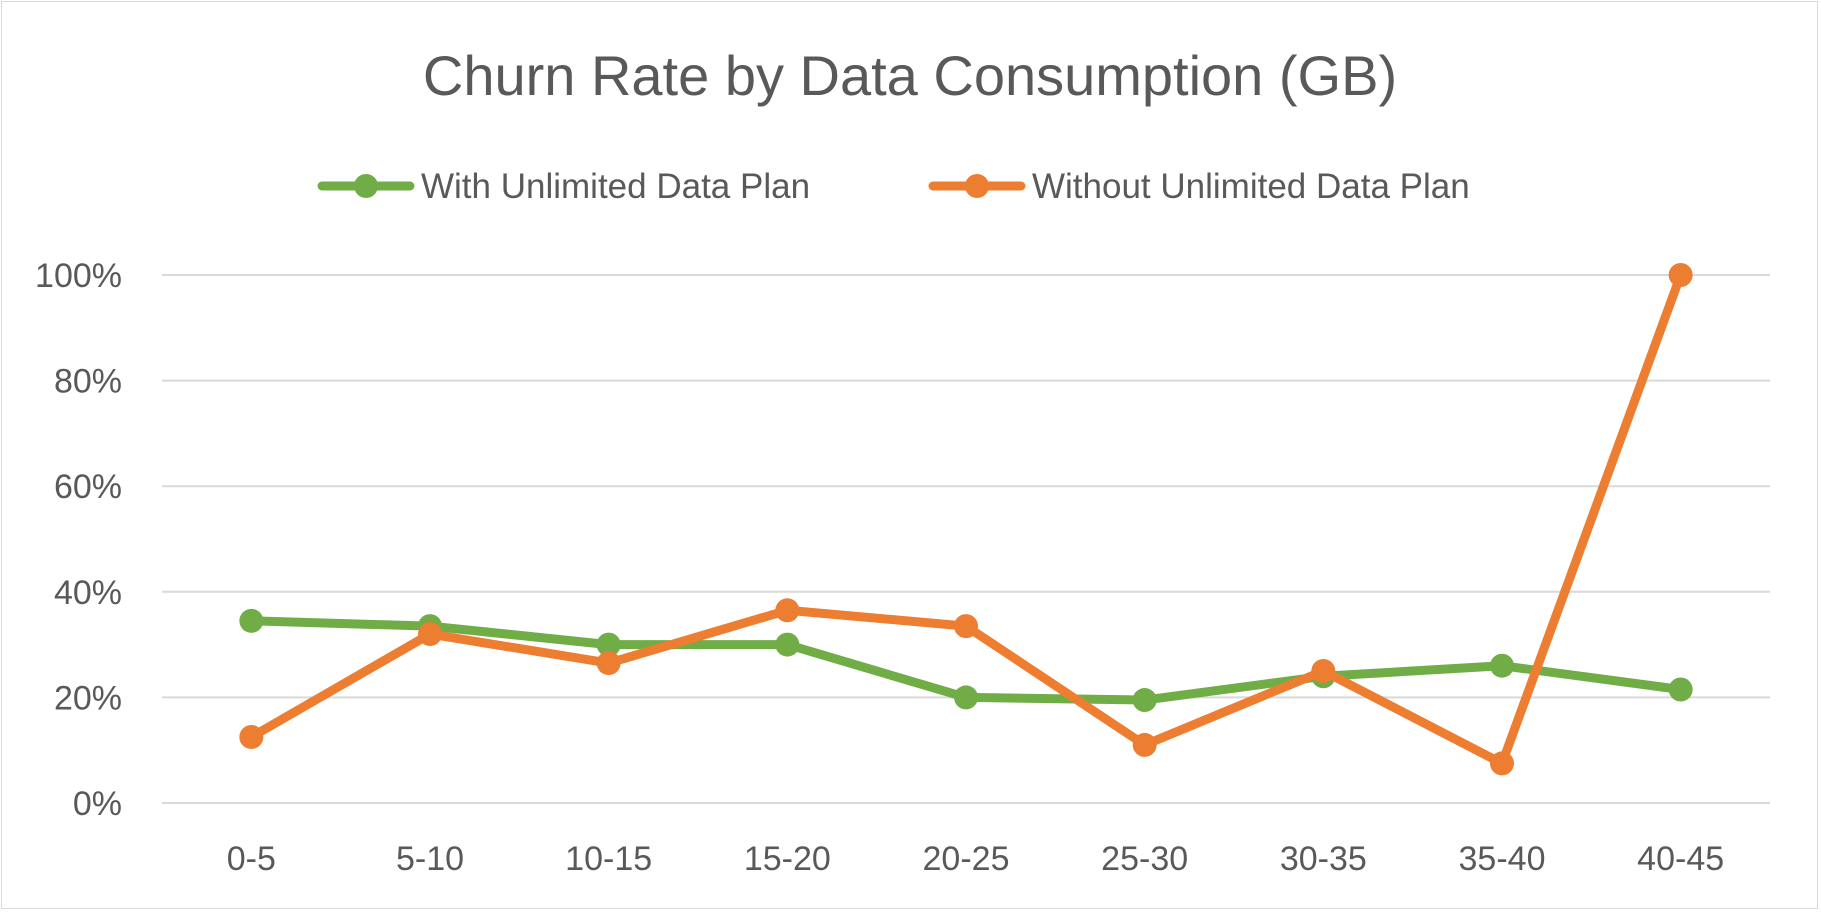 The height and width of the screenshot is (912, 1821). What do you see at coordinates (88, 487) in the screenshot?
I see `y-tick-label: 60%` at bounding box center [88, 487].